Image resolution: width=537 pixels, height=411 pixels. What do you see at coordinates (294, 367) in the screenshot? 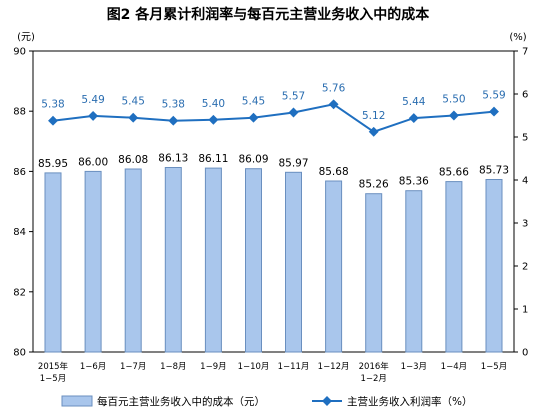
I see `category-label: 1−11月` at bounding box center [294, 367].